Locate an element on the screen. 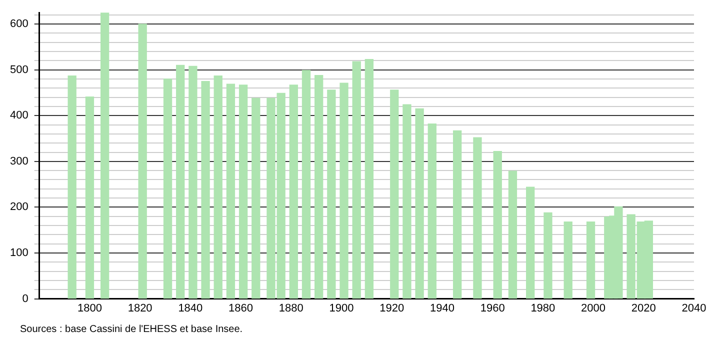  x-tick-label: 1900 is located at coordinates (341, 308).